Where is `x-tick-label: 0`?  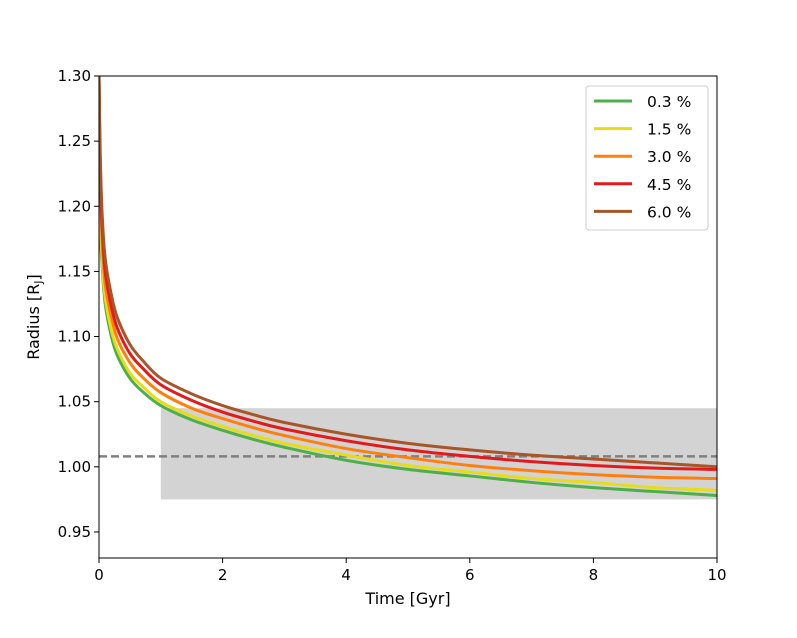
x-tick-label: 0 is located at coordinates (99, 575).